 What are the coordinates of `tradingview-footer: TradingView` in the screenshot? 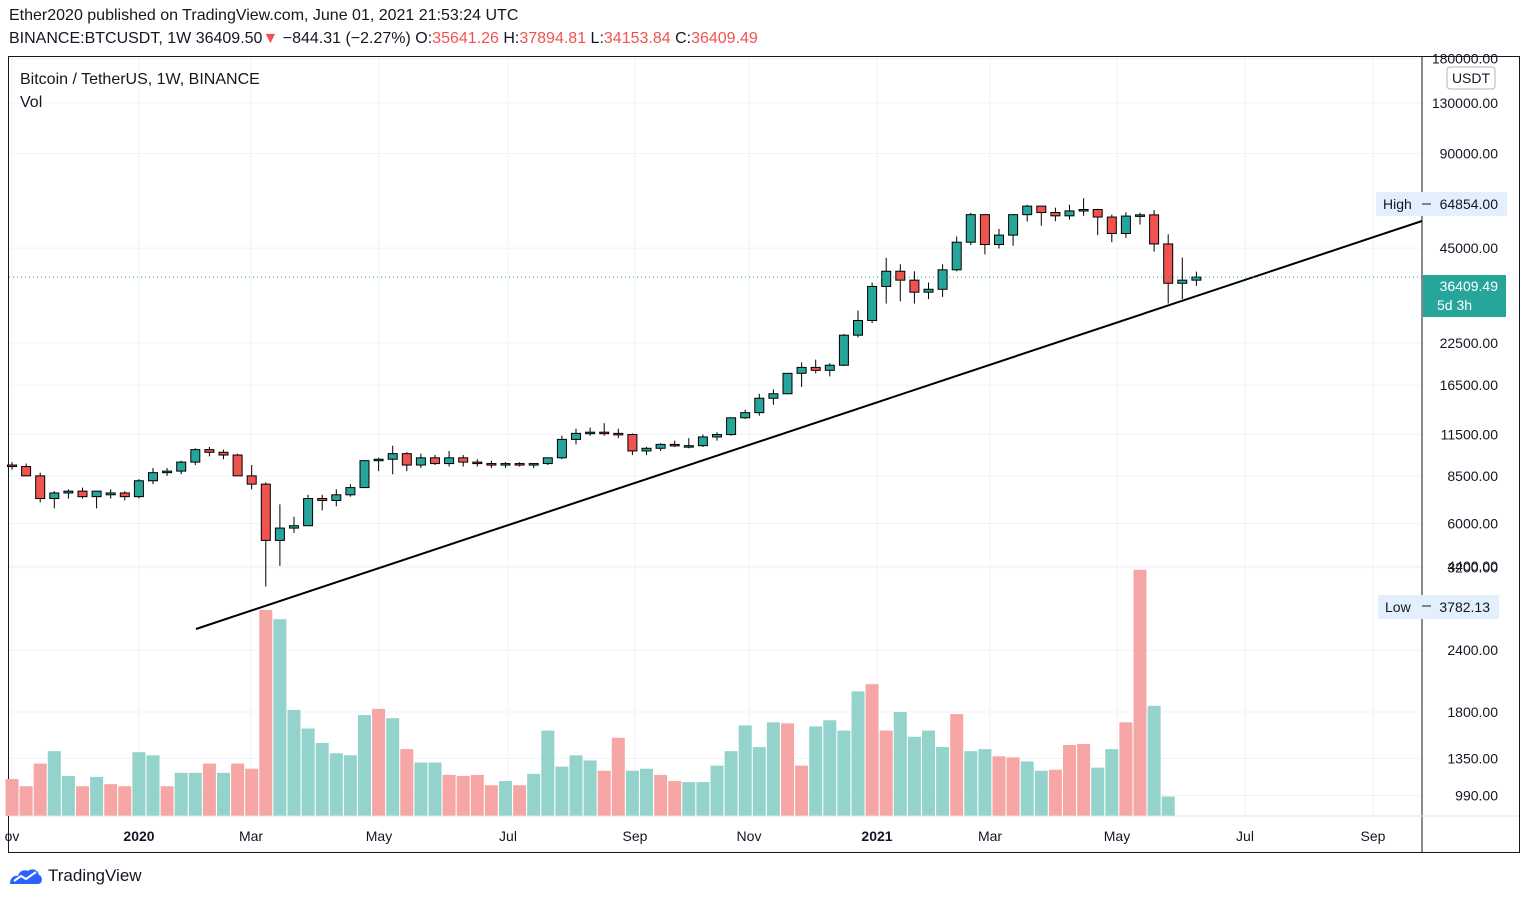 It's located at (75, 876).